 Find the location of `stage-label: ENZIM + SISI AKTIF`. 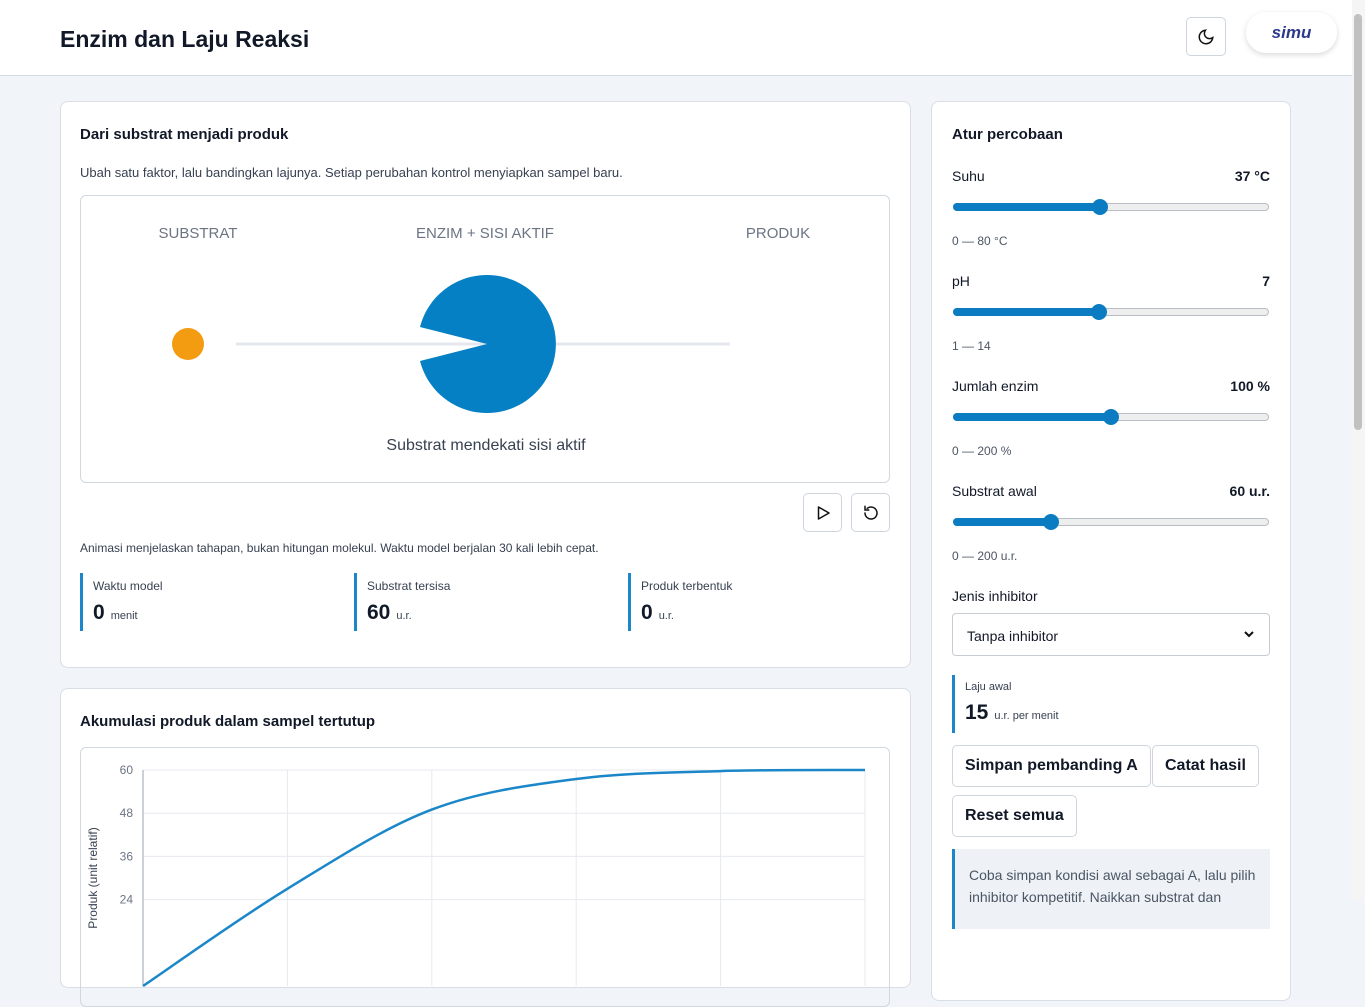

stage-label: ENZIM + SISI AKTIF is located at coordinates (485, 233).